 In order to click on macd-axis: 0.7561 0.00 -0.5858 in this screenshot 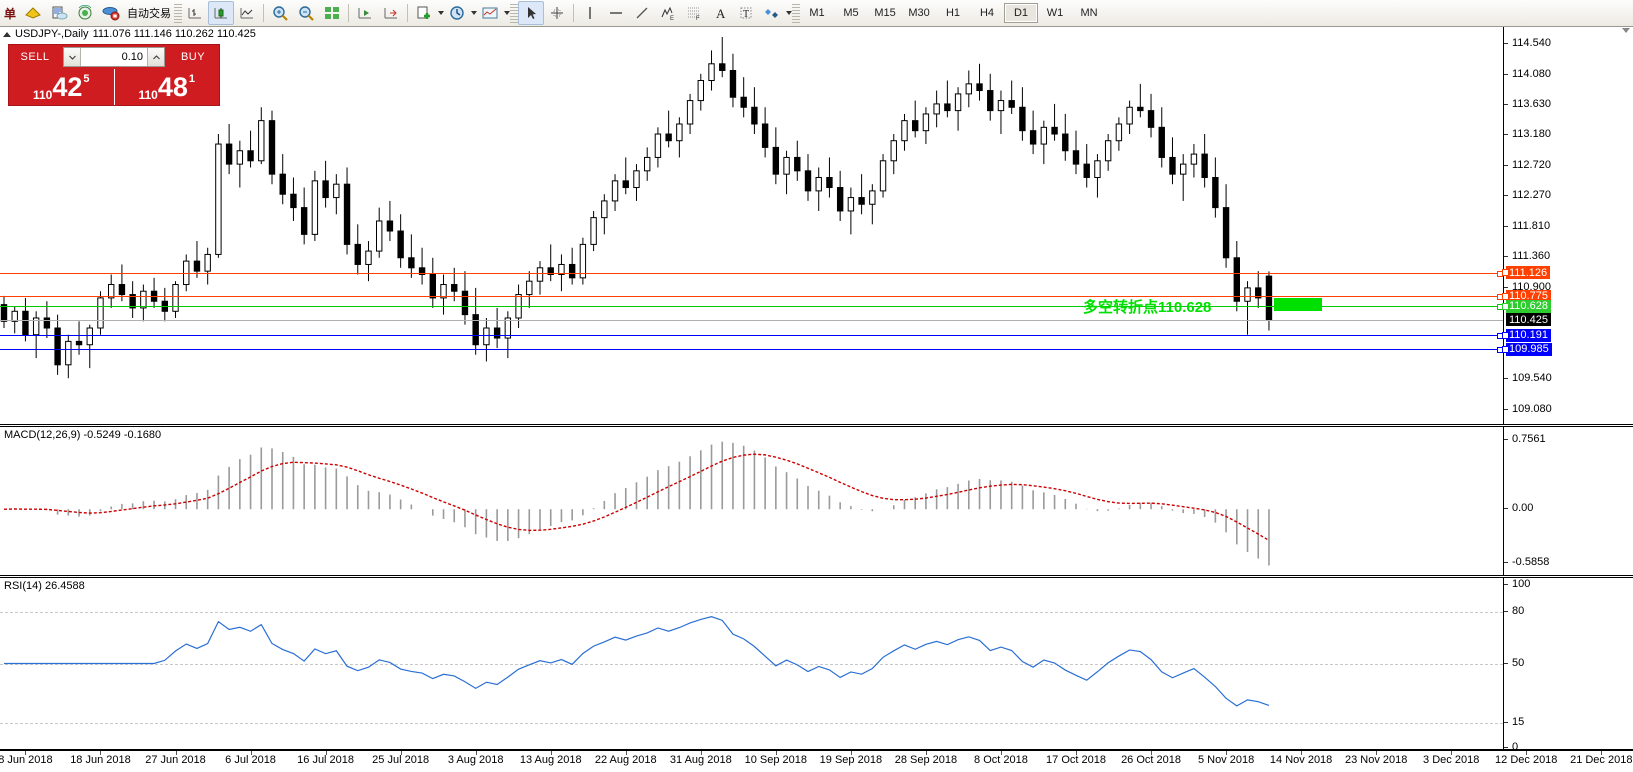, I will do `click(1568, 501)`.